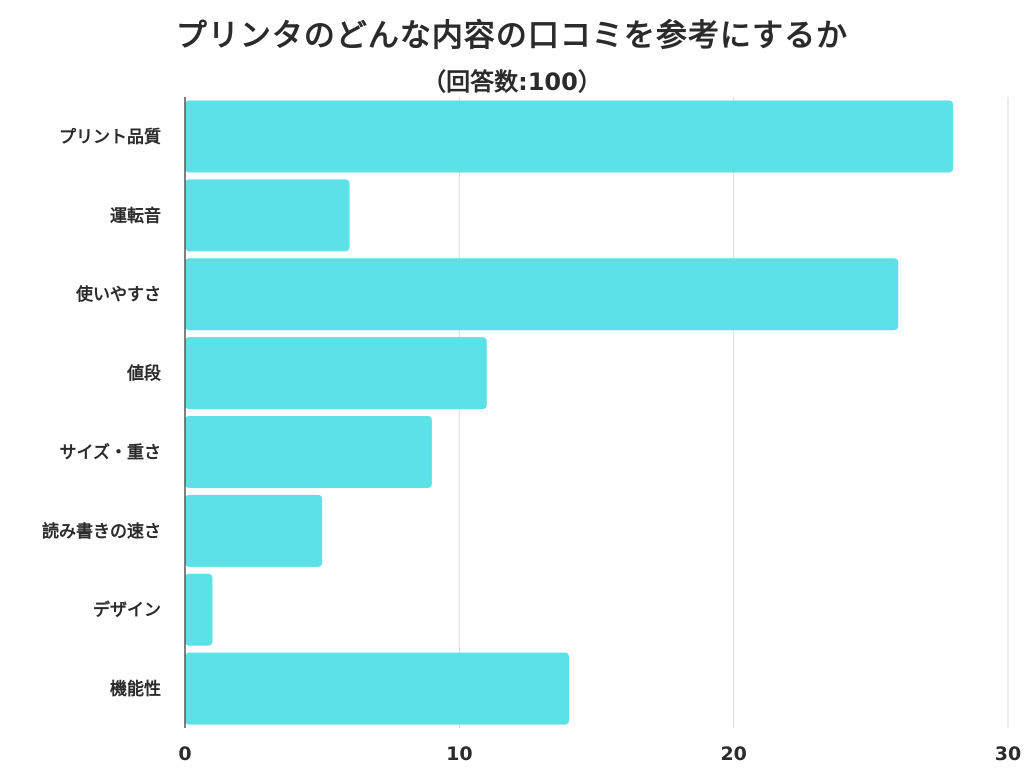 The width and height of the screenshot is (1024, 768). Describe the element at coordinates (143, 373) in the screenshot. I see `category-label-3: 値段` at that location.